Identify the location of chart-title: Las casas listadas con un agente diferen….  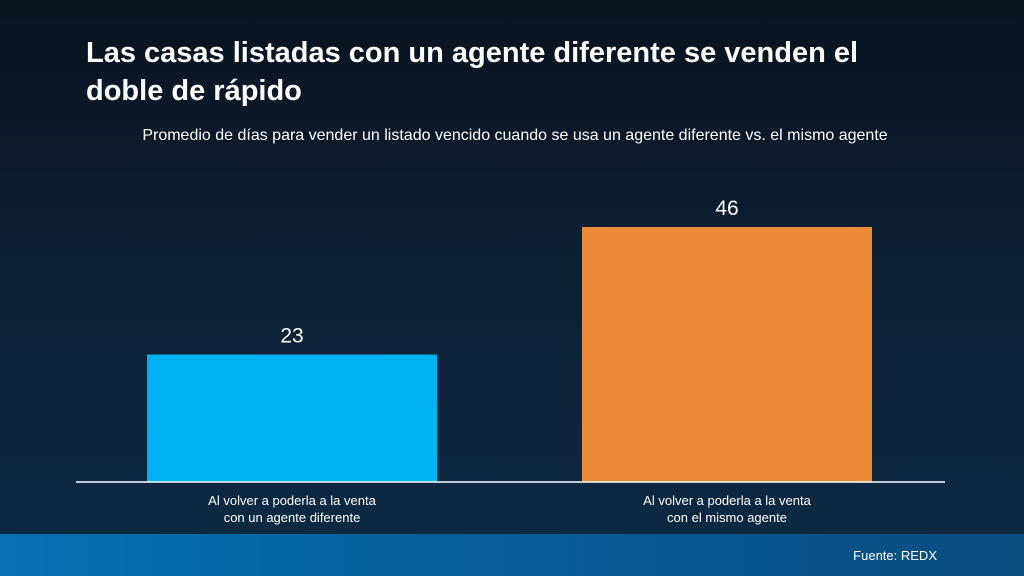
(472, 72).